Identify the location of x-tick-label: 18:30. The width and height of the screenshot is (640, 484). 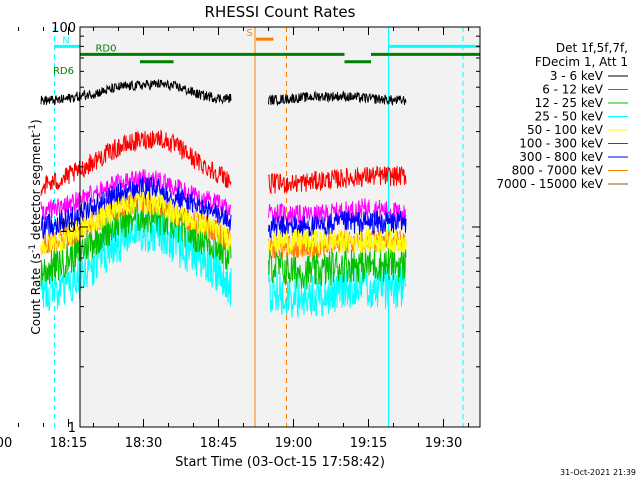
(143, 443).